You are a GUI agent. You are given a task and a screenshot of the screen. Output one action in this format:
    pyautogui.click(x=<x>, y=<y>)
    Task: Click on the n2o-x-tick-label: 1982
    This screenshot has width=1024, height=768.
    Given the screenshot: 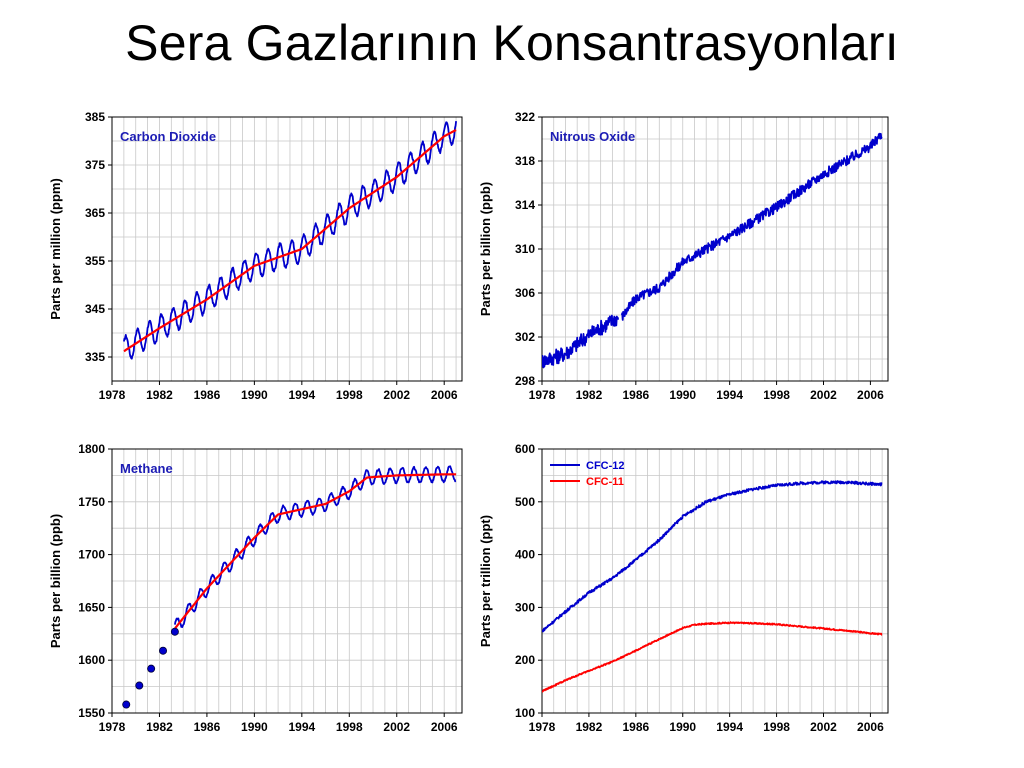 What is the action you would take?
    pyautogui.click(x=589, y=395)
    